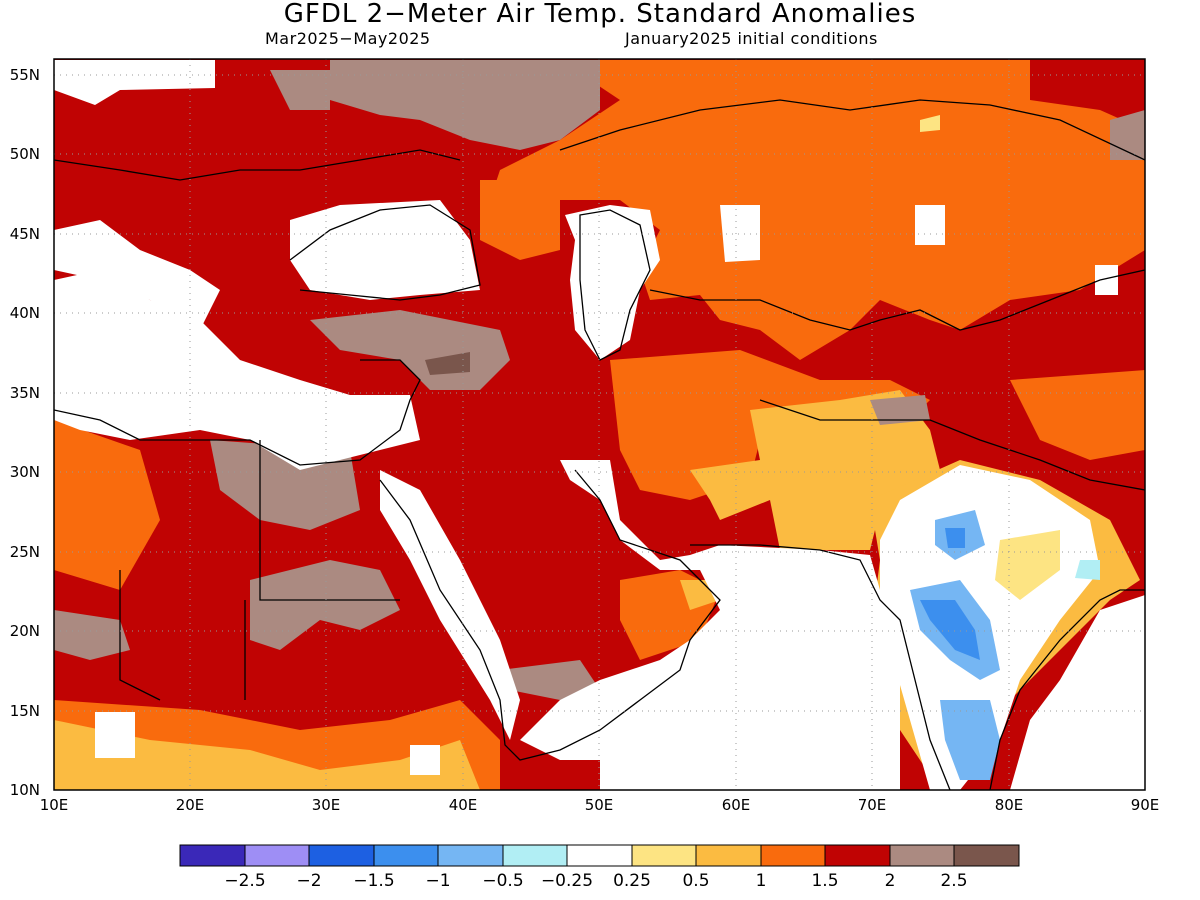  Describe the element at coordinates (437, 881) in the screenshot. I see `colorbar-label: −1` at that location.